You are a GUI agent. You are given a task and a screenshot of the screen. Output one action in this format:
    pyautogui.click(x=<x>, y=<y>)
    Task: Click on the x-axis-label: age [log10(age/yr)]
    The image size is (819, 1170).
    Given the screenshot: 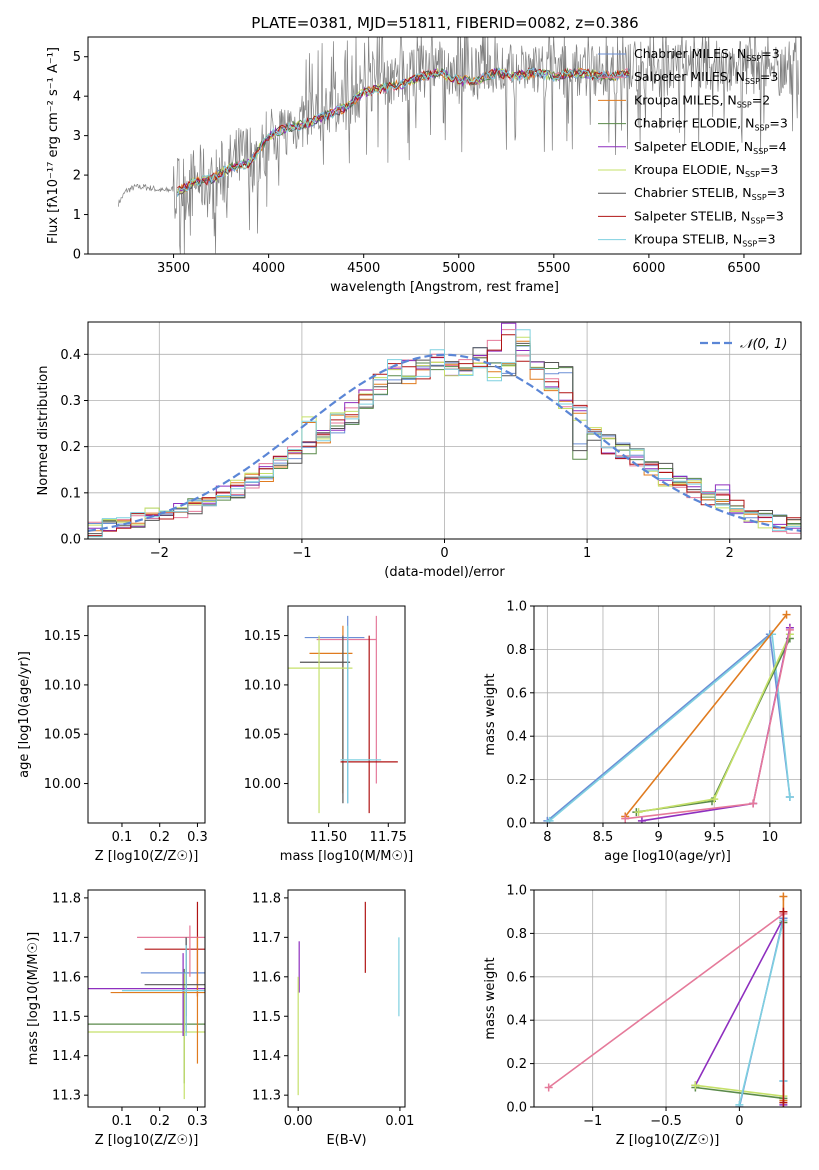 What is the action you would take?
    pyautogui.click(x=667, y=856)
    